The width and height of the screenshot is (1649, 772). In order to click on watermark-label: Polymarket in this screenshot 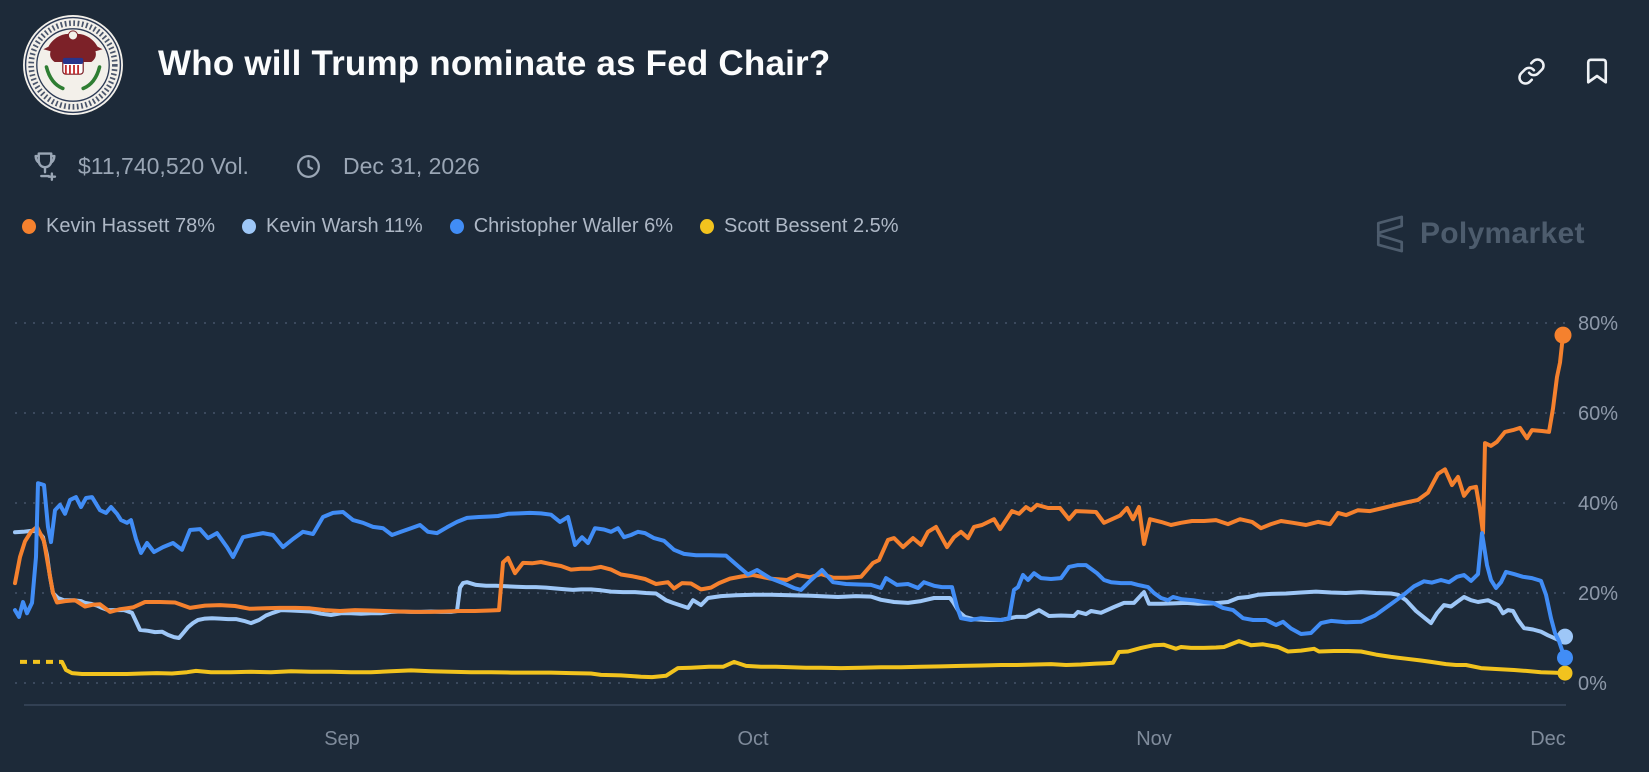, I will do `click(1502, 233)`.